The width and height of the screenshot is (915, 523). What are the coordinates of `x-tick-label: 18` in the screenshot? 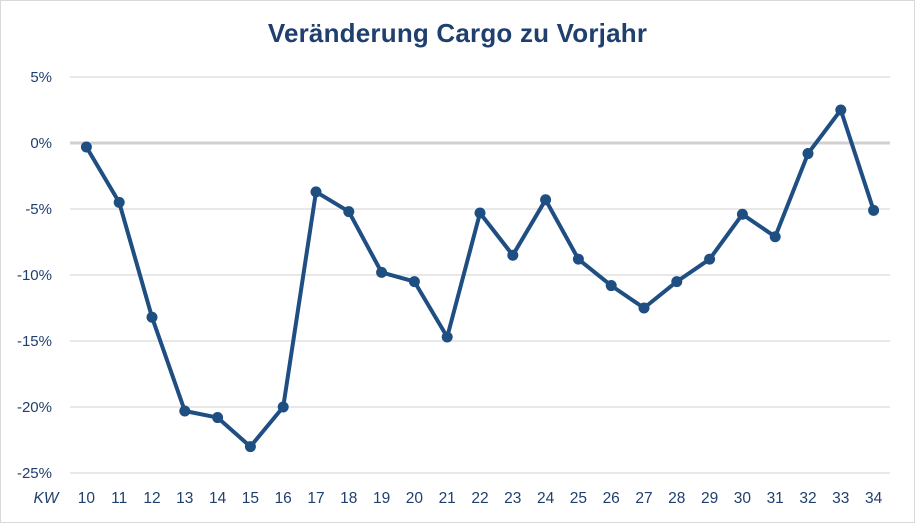 It's located at (348, 498).